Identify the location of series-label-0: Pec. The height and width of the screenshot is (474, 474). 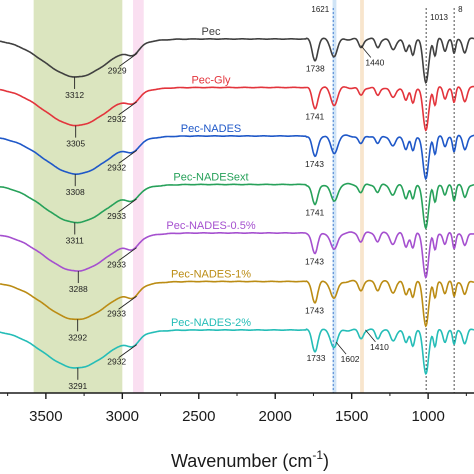
(211, 32).